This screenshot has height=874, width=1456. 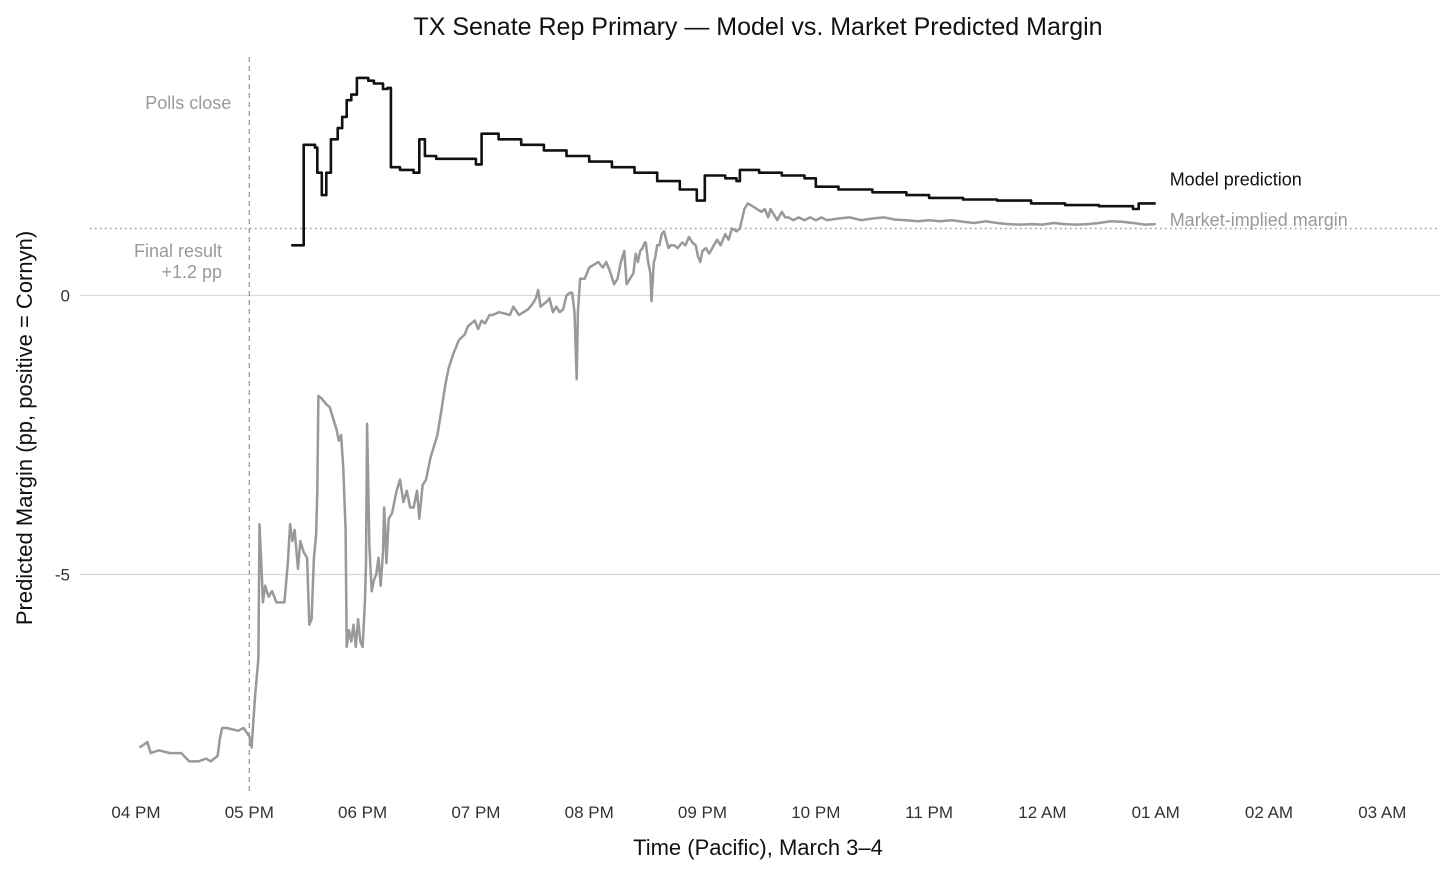 I want to click on x-tick-label: 07 PM, so click(x=475, y=812).